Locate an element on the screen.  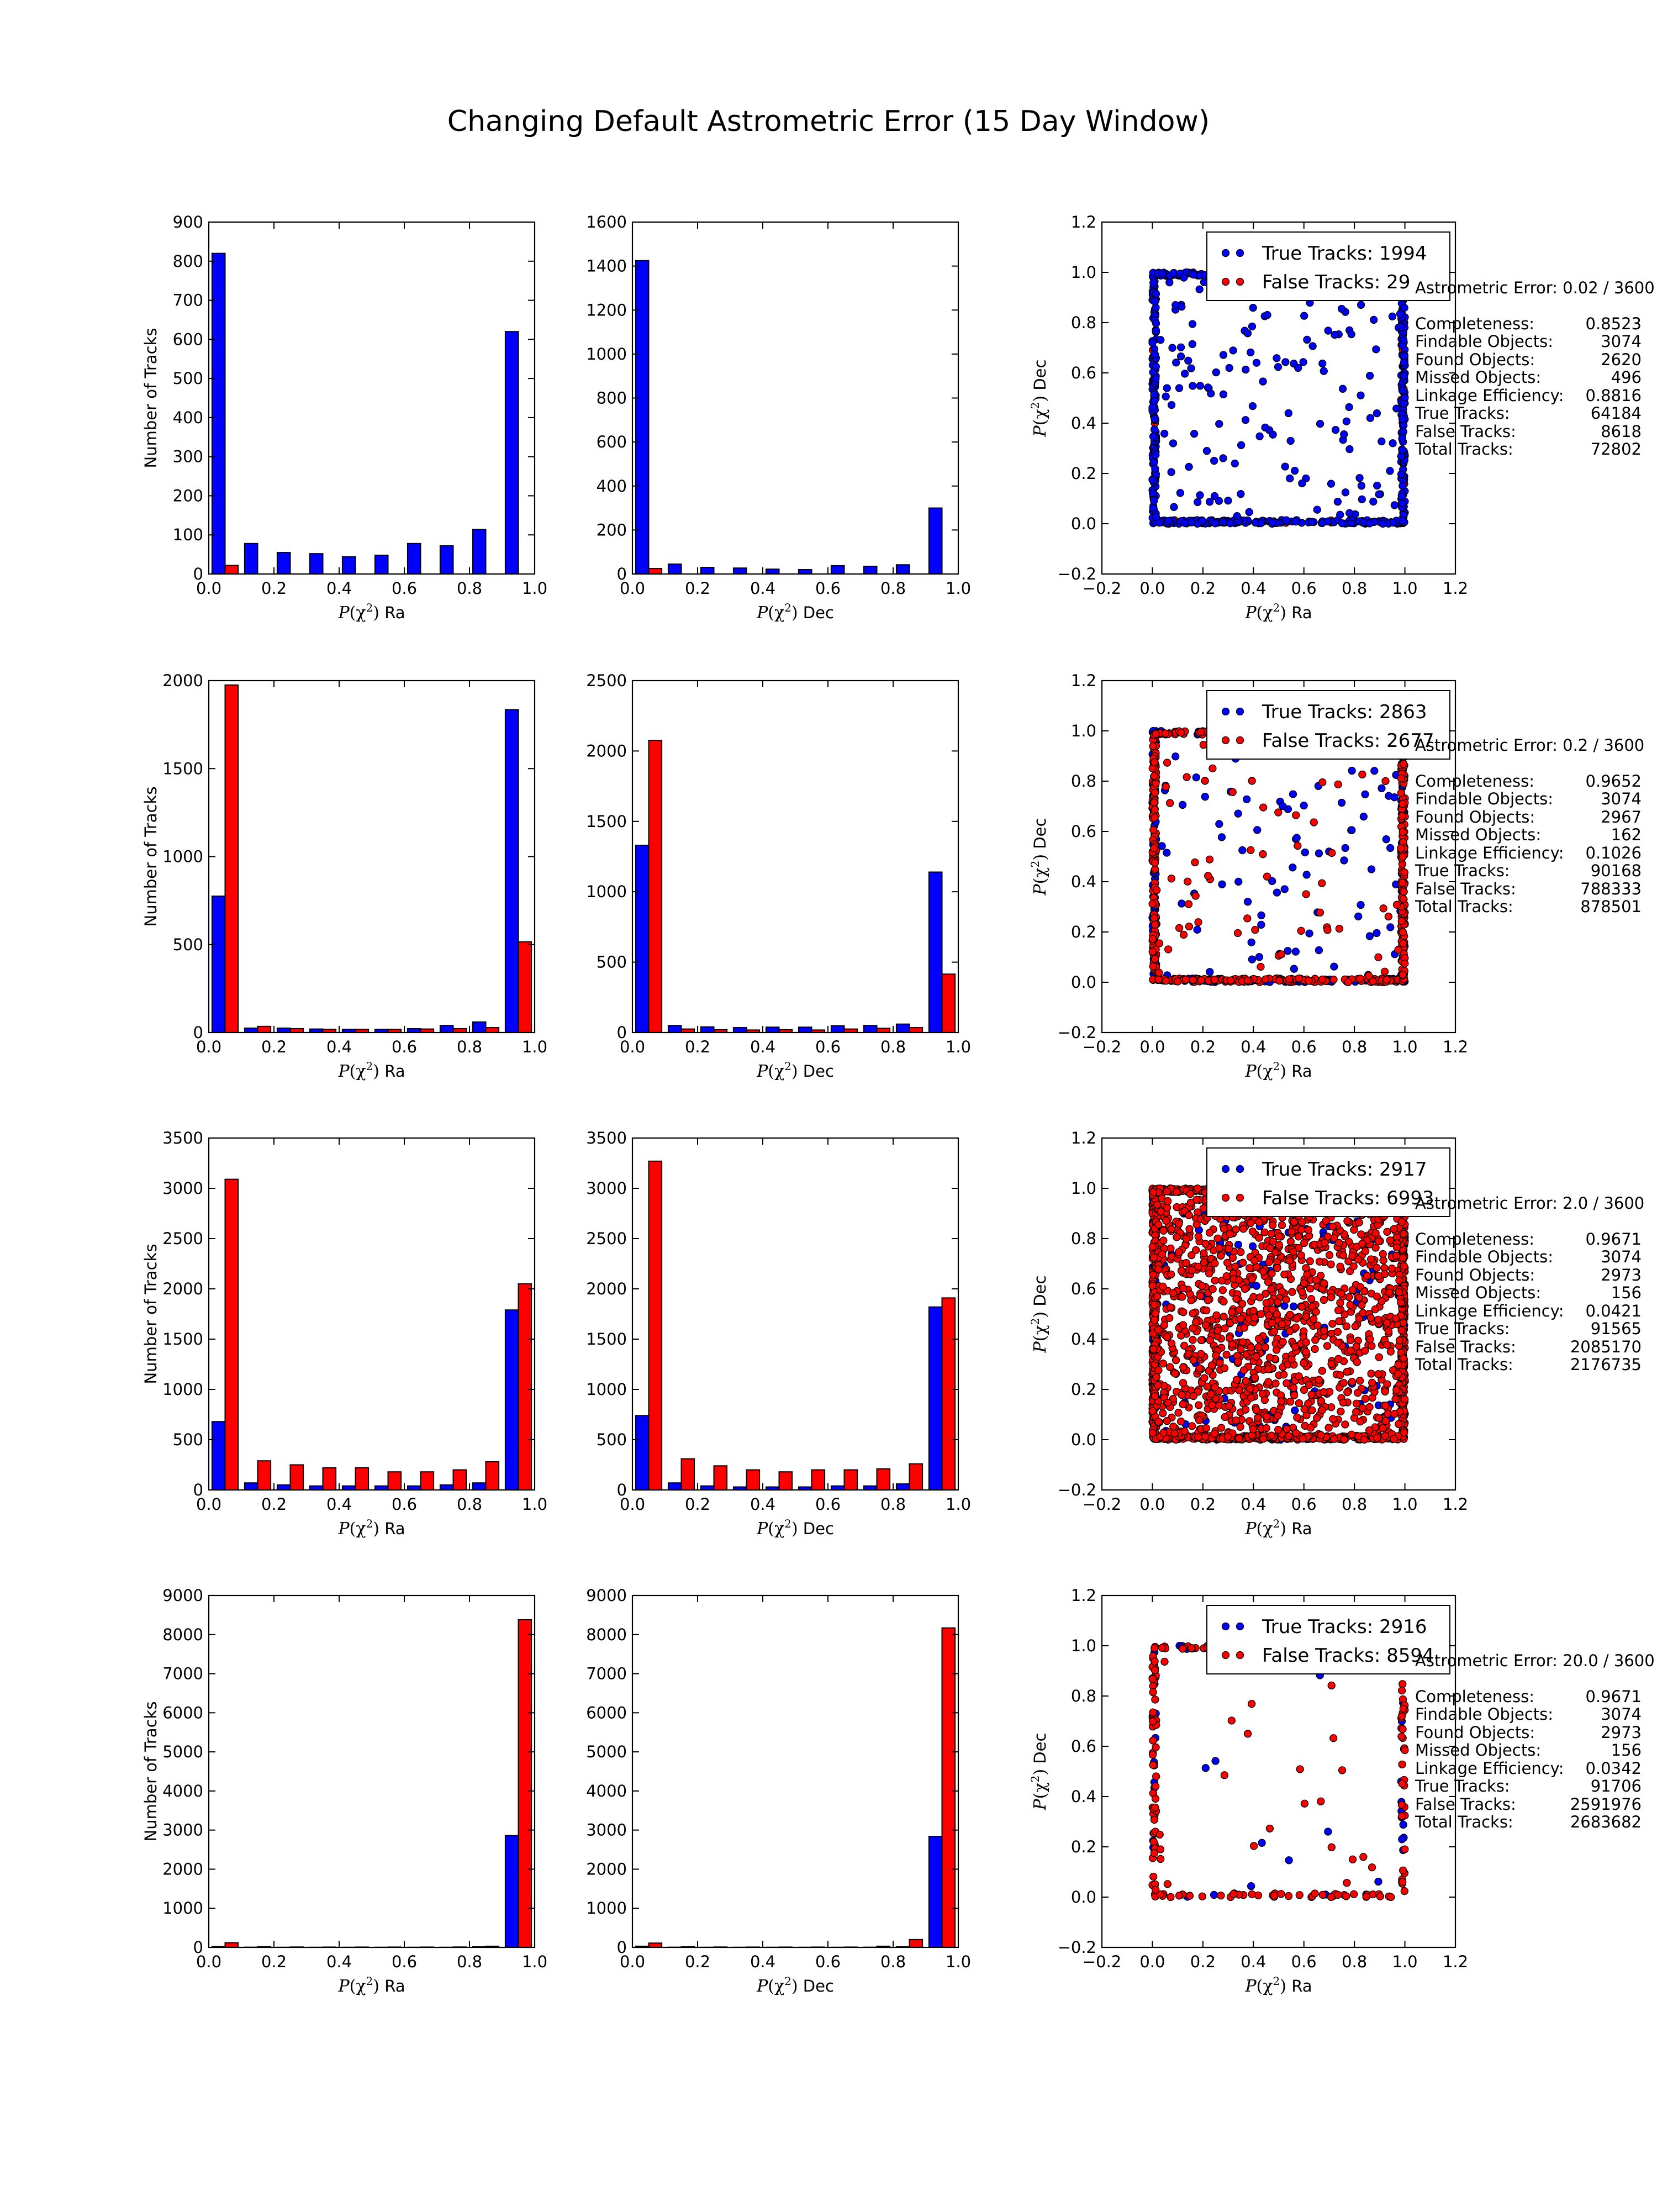
point-false-2073 is located at coordinates (1323, 1392).